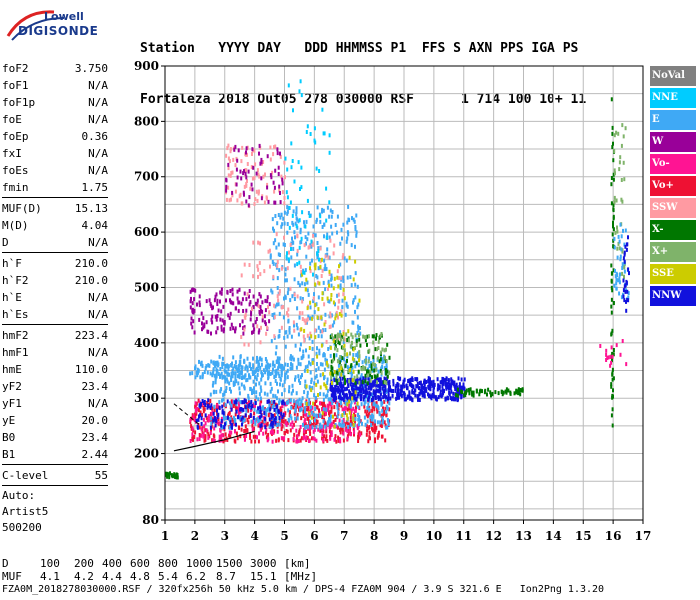 The height and width of the screenshot is (600, 700). I want to click on param-row: foEp 0.36, so click(55, 136).